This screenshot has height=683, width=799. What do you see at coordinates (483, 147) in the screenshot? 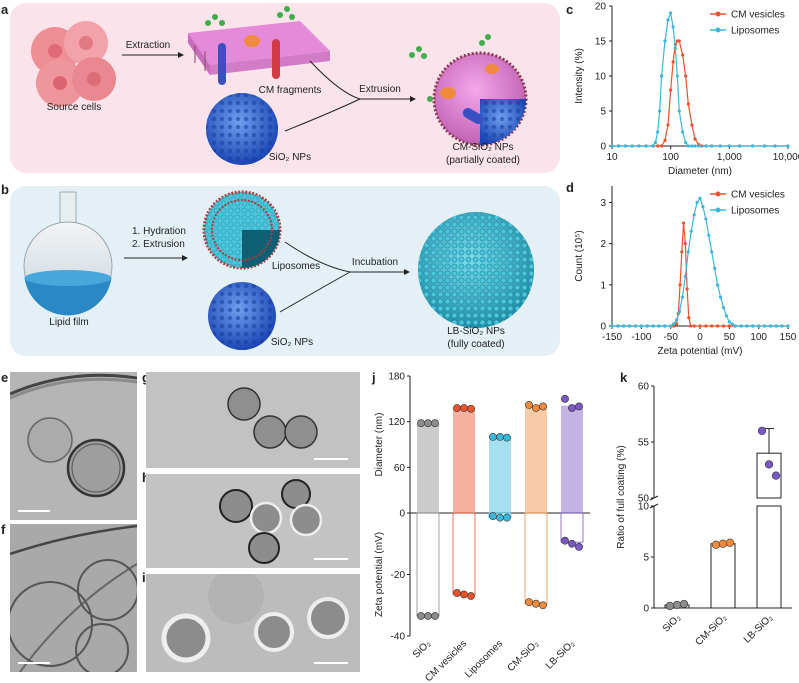
I see `cm-sio2-nps-label: CM-SiO₂ NPs` at bounding box center [483, 147].